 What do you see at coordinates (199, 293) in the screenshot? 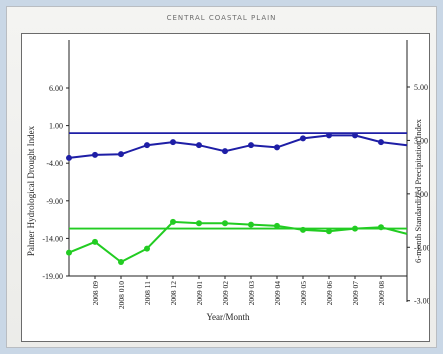
I see `x-axis-tick-label: 2009 01` at bounding box center [199, 293].